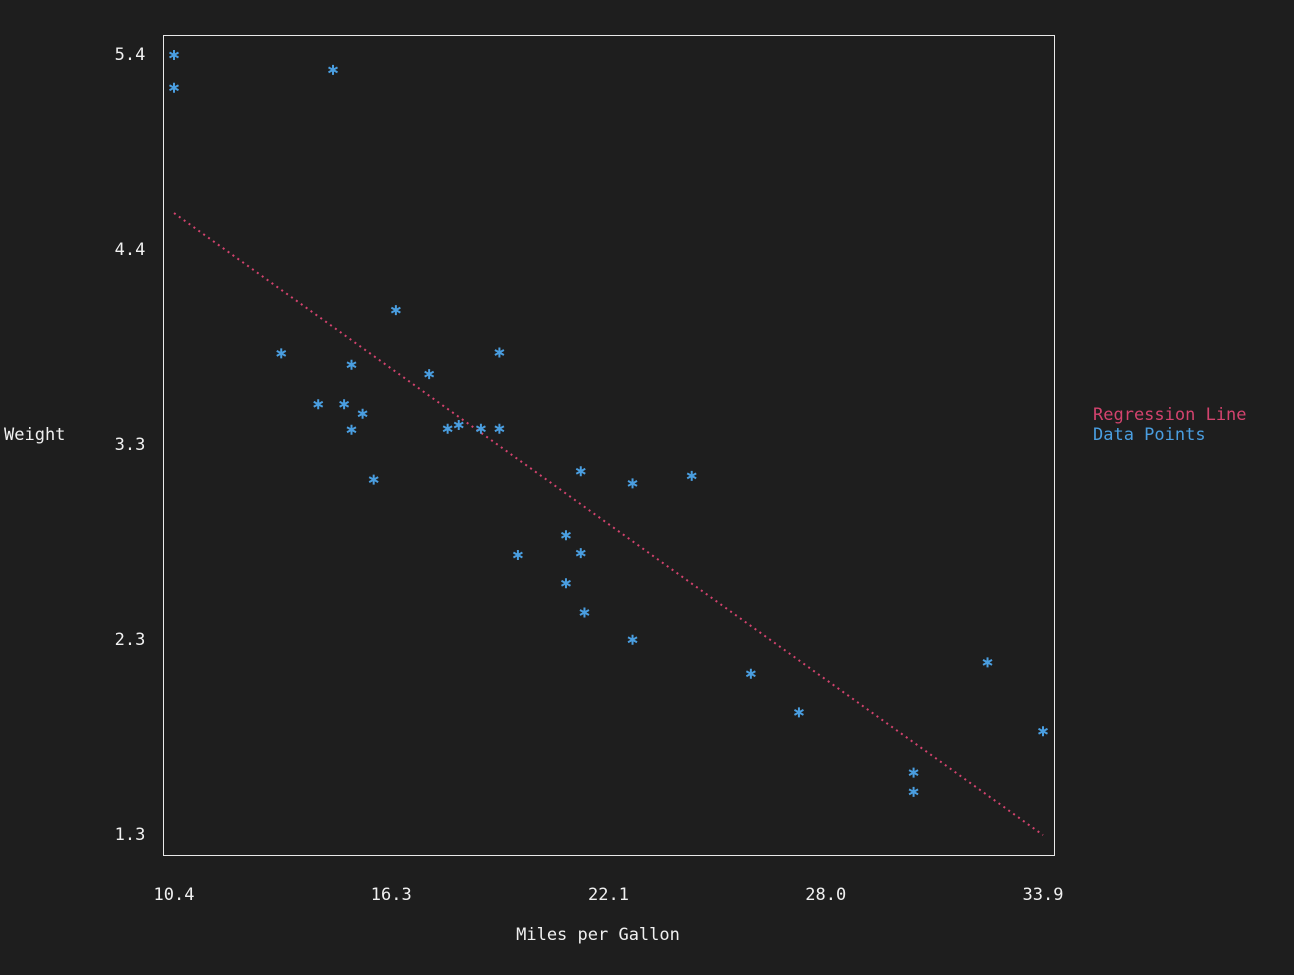  What do you see at coordinates (1043, 895) in the screenshot?
I see `x-tick-label: 33.9` at bounding box center [1043, 895].